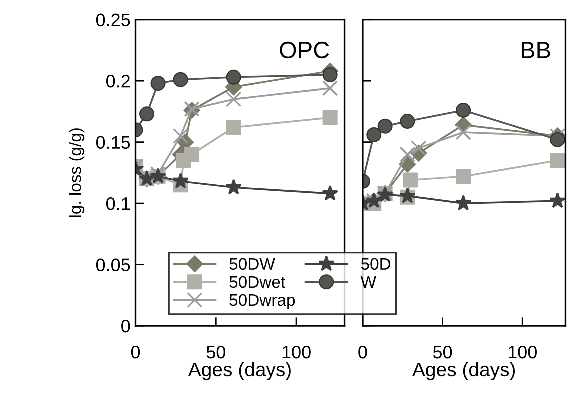 The image size is (568, 405). I want to click on legend-label: W, so click(368, 282).